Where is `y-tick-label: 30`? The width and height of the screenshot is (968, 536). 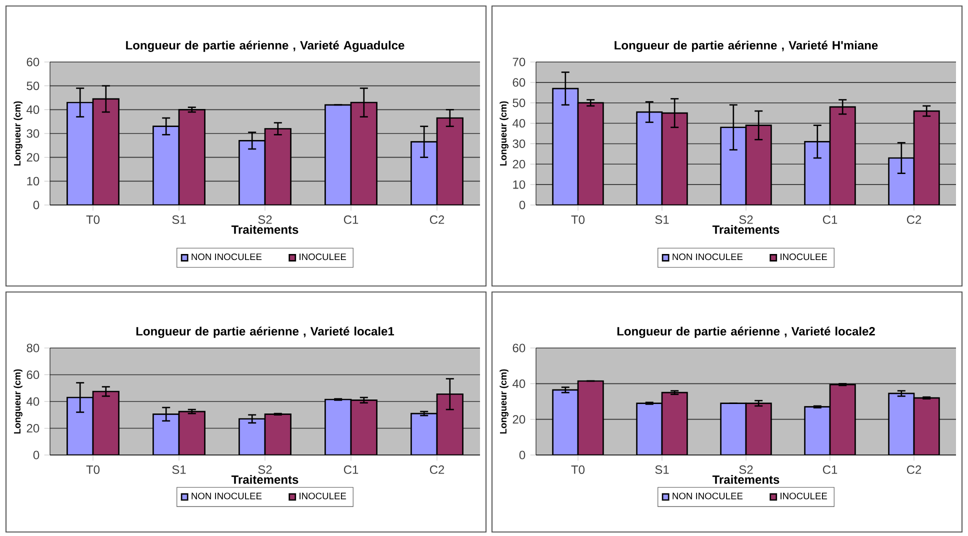
y-tick-label: 30 is located at coordinates (519, 143).